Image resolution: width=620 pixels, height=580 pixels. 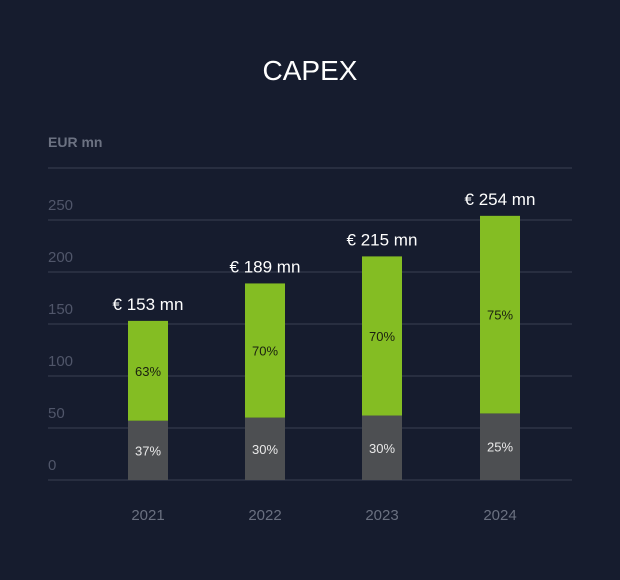 What do you see at coordinates (264, 515) in the screenshot?
I see `x-tick-label: 2022` at bounding box center [264, 515].